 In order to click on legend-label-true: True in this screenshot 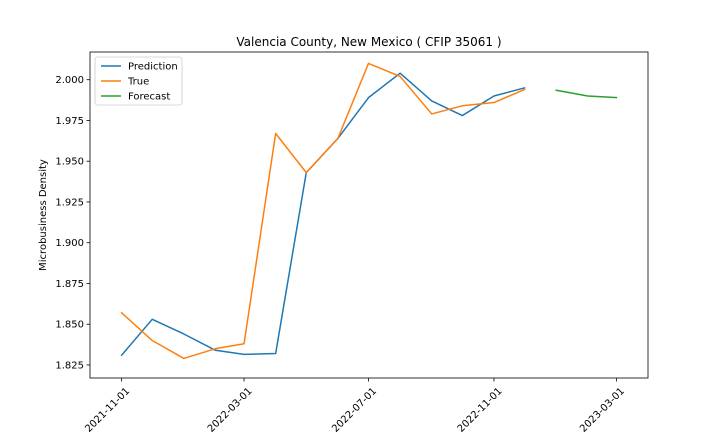, I will do `click(138, 82)`.